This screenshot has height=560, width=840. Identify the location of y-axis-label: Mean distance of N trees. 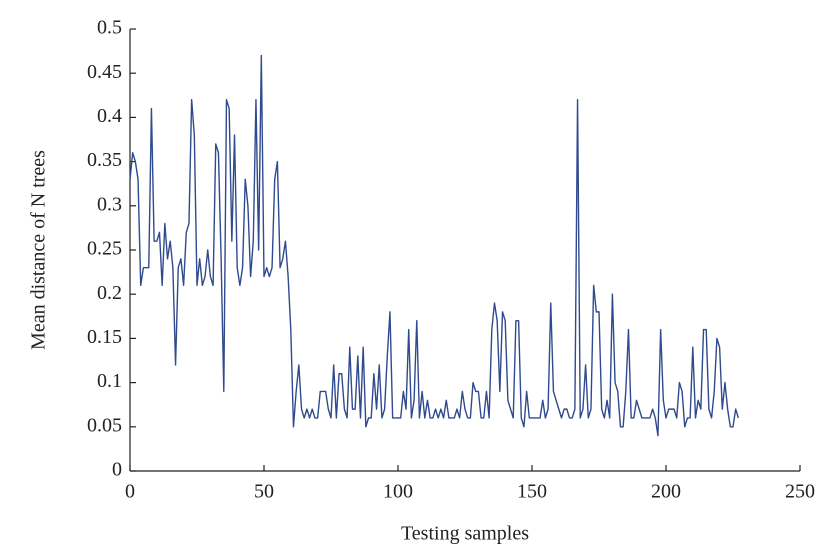
(39, 250).